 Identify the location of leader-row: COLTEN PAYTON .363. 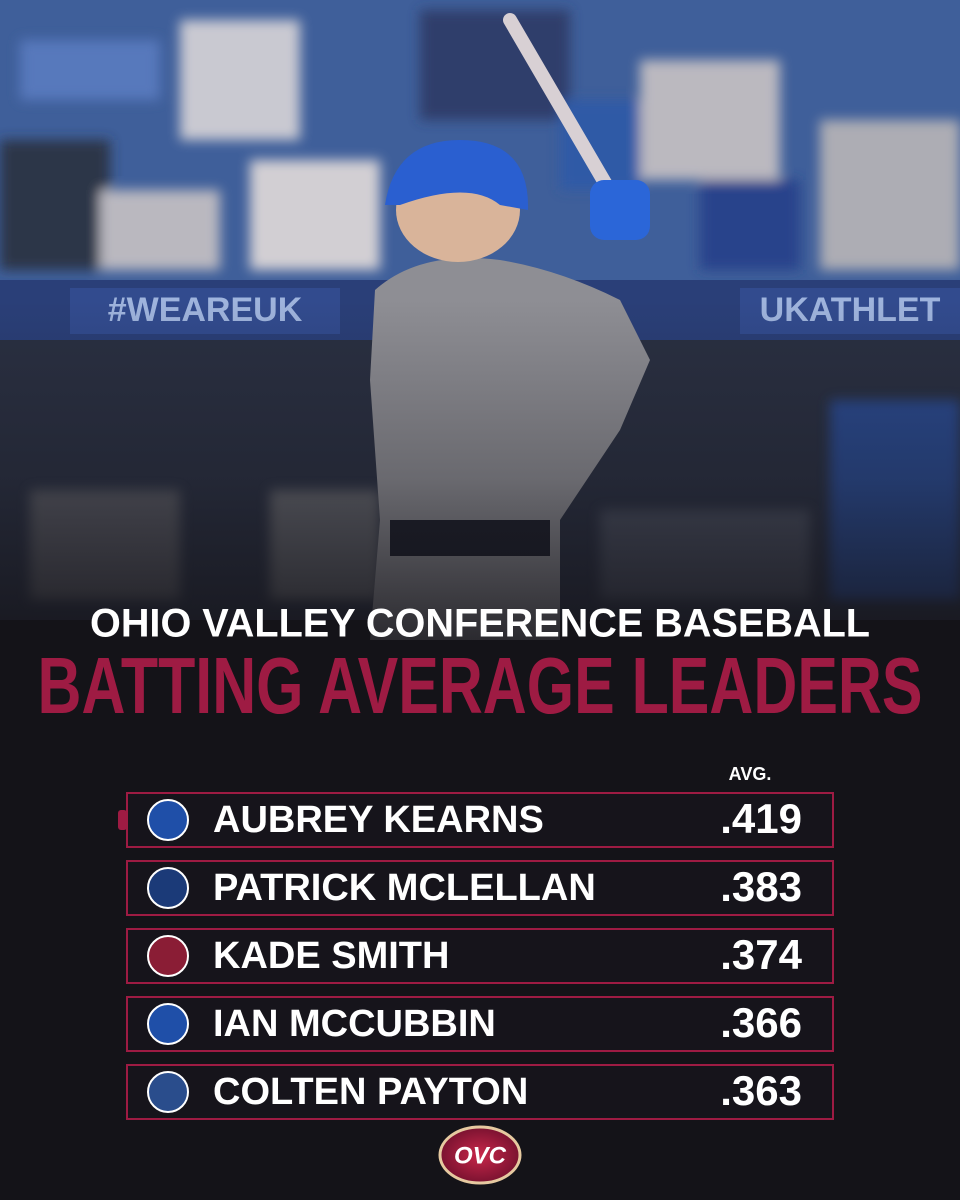
(480, 1092).